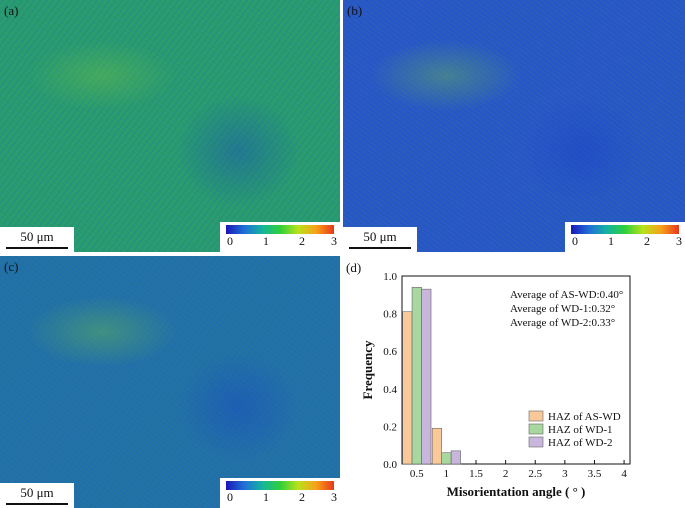 The width and height of the screenshot is (685, 508). What do you see at coordinates (506, 474) in the screenshot?
I see `x-tick-label: 2` at bounding box center [506, 474].